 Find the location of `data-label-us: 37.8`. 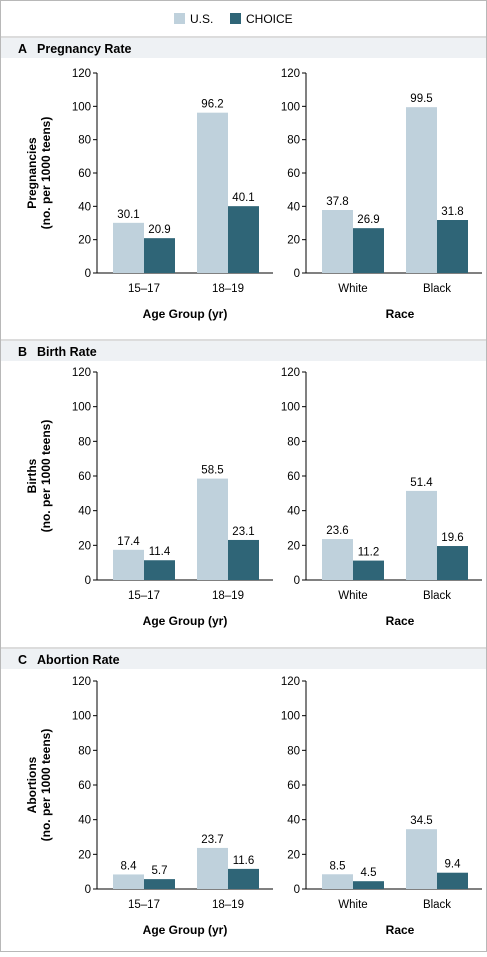

data-label-us: 37.8 is located at coordinates (337, 202).